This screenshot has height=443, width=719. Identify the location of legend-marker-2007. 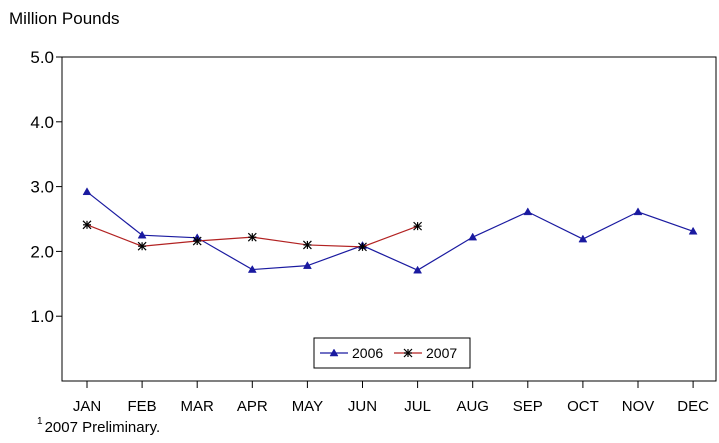
(408, 353).